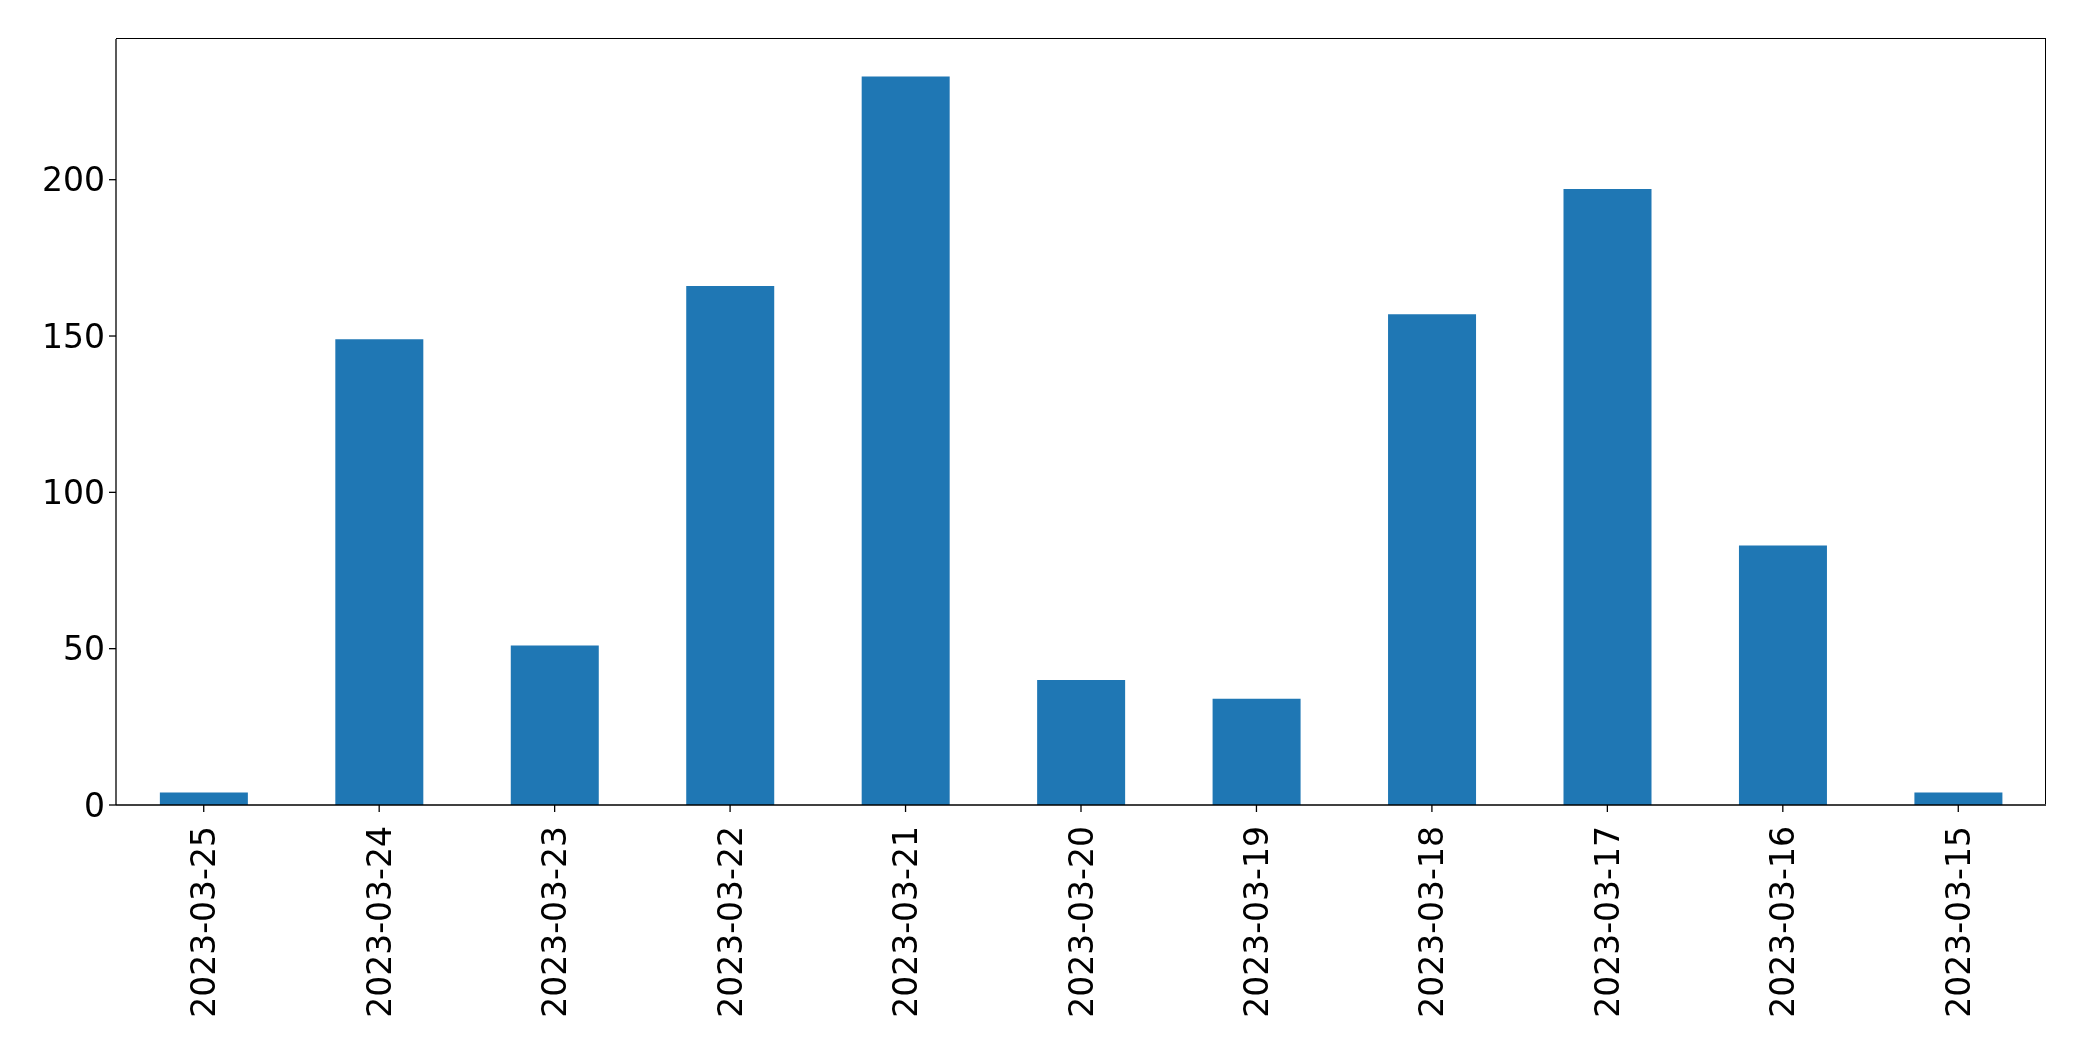 This screenshot has height=1061, width=2093. I want to click on x-tick-label: 2023-03-25, so click(204, 922).